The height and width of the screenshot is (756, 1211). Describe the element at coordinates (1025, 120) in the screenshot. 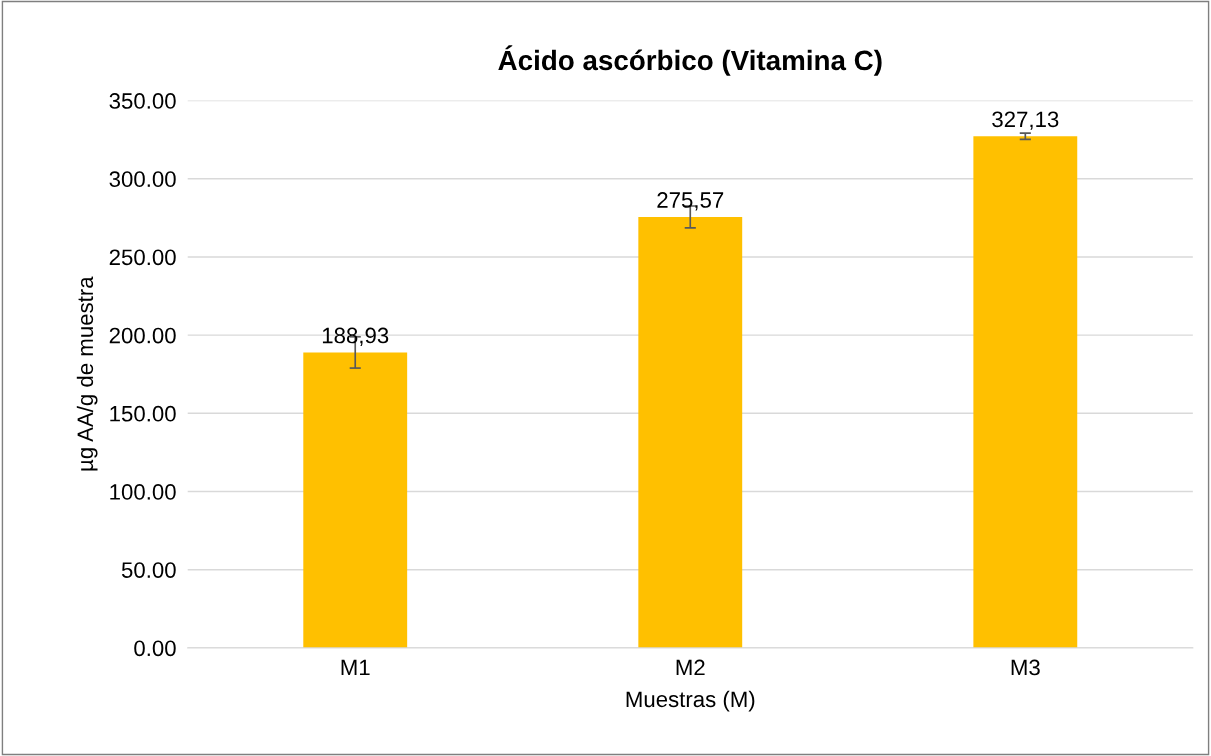

I see `data-label: 327,13` at that location.